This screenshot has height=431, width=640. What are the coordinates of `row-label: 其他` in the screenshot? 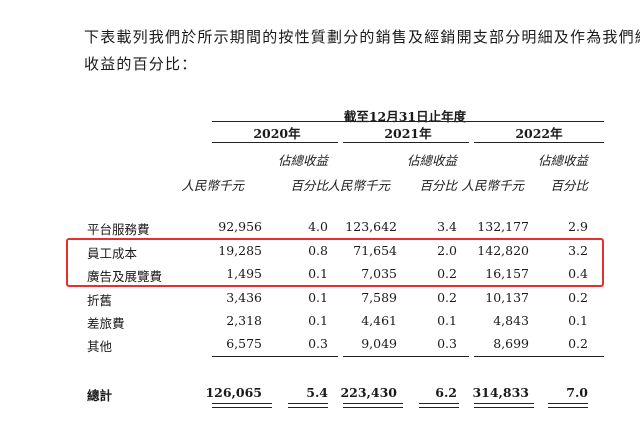 It's located at (100, 346).